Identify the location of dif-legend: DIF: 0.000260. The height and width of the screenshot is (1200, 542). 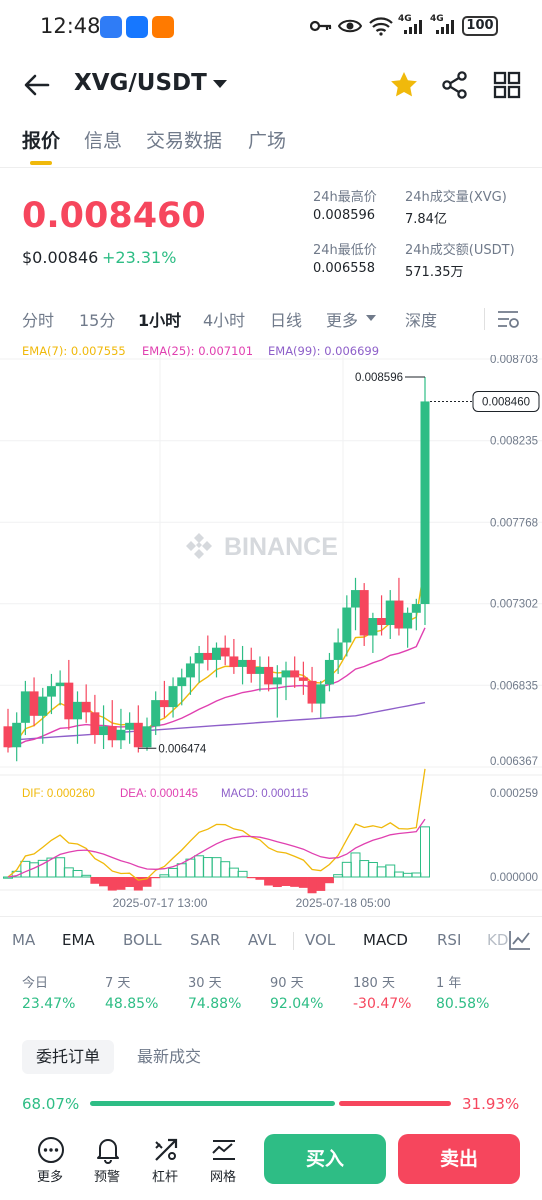
(58, 794).